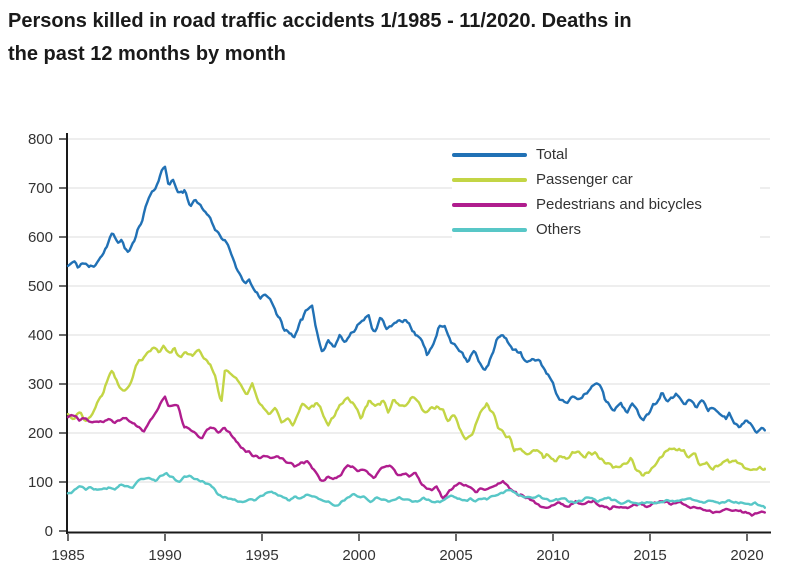 This screenshot has height=575, width=785. What do you see at coordinates (489, 154) in the screenshot?
I see `legend-swatch-total` at bounding box center [489, 154].